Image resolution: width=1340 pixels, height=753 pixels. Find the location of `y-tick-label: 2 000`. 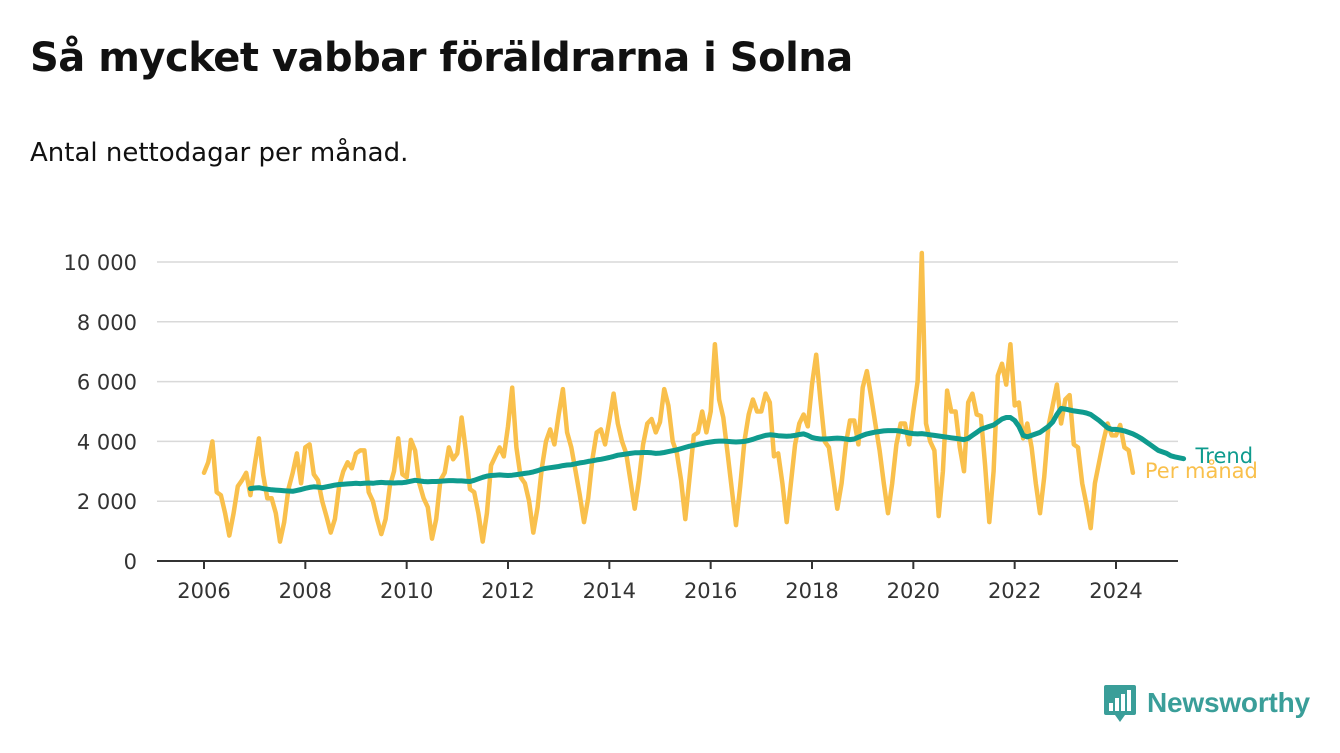

y-tick-label: 2 000 is located at coordinates (107, 502).